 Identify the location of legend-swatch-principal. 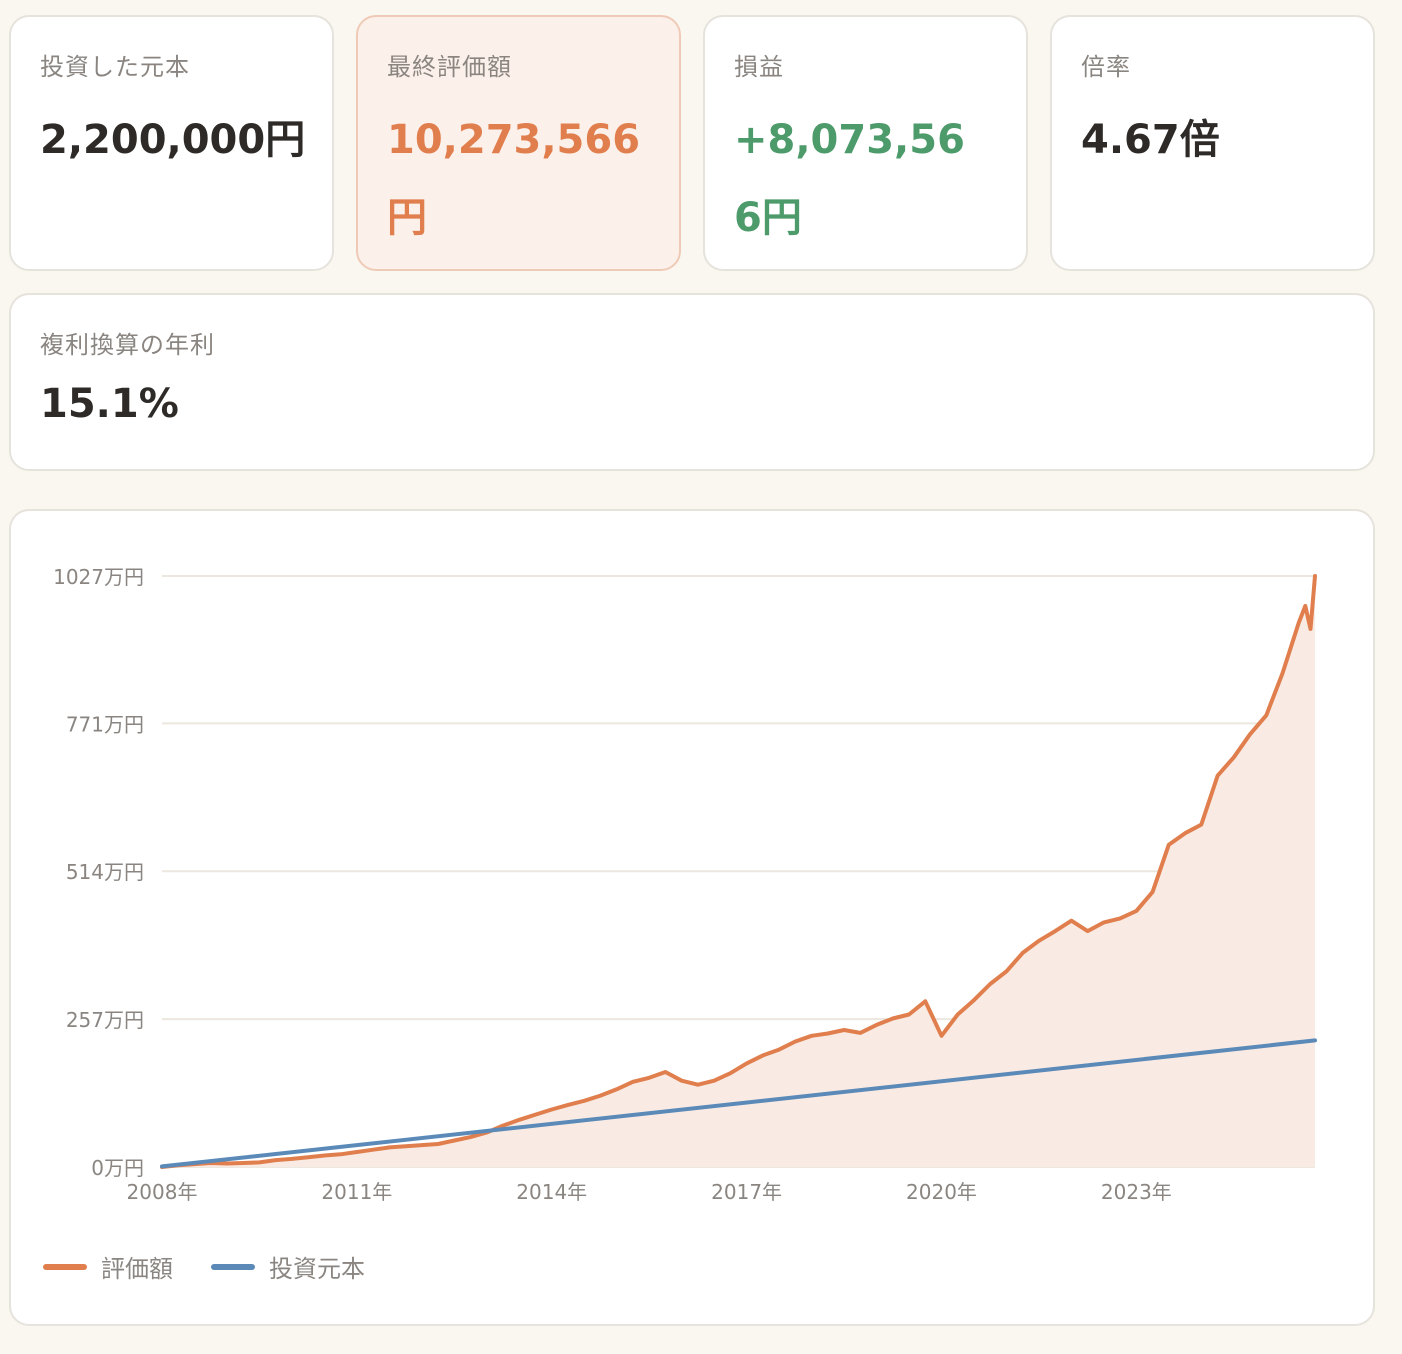
(233, 1266).